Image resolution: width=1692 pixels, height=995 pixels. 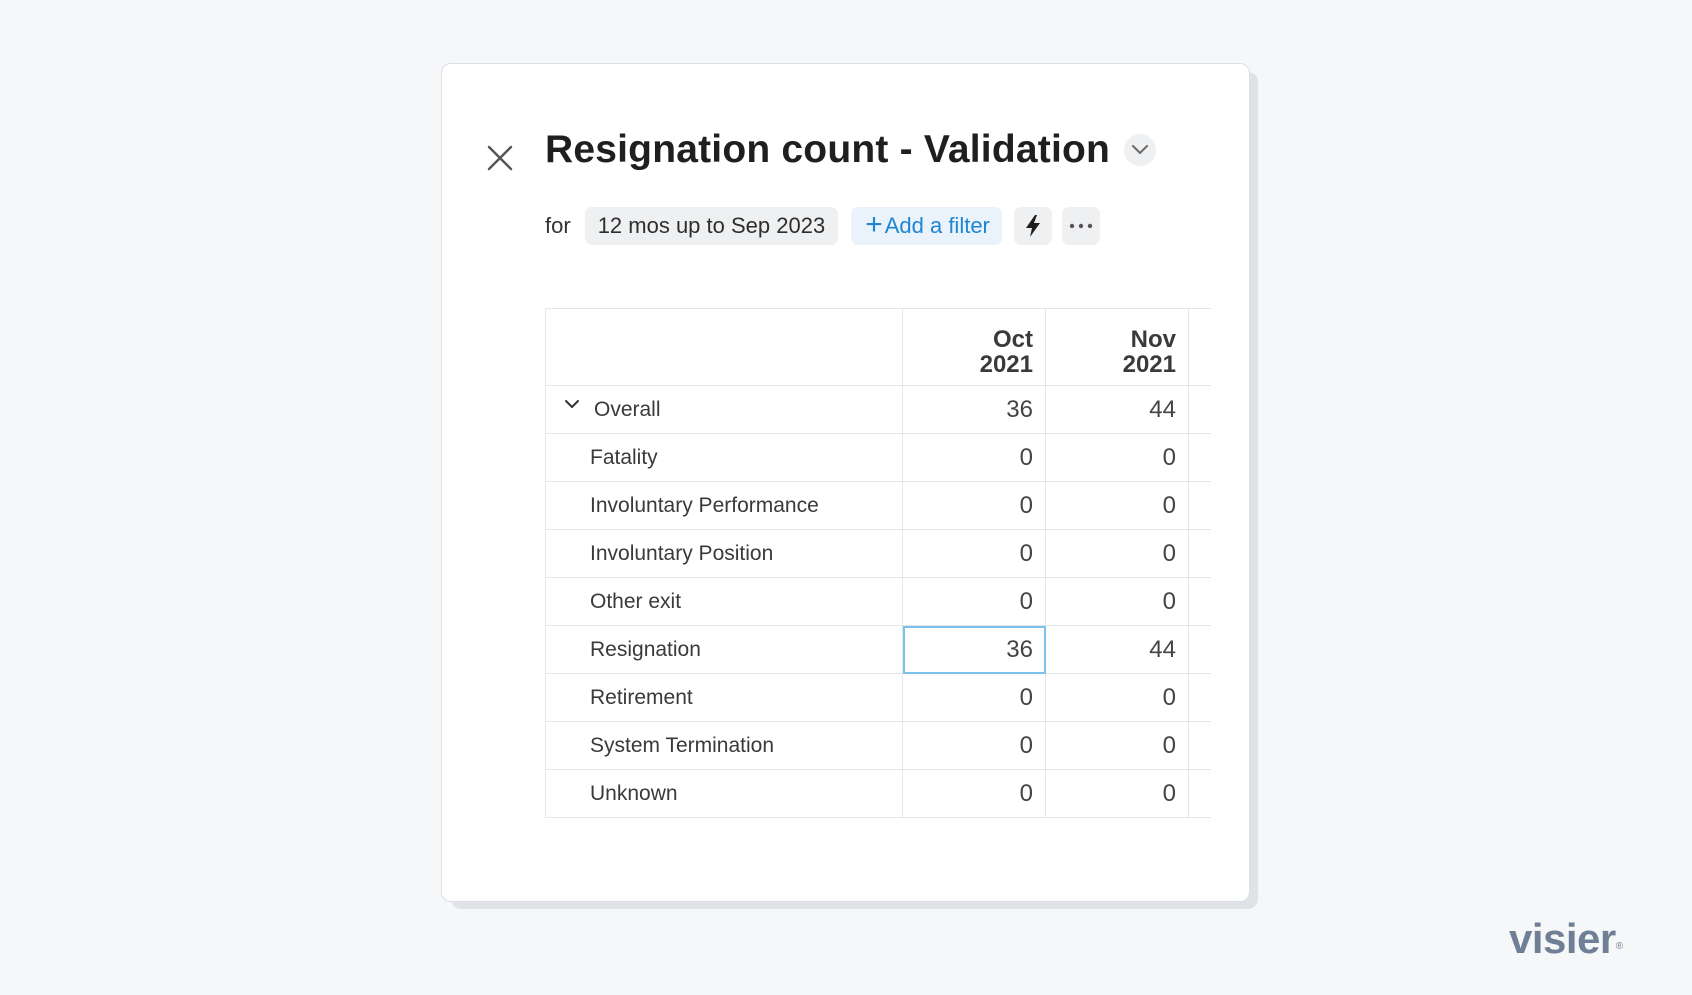 What do you see at coordinates (937, 225) in the screenshot?
I see `add-filter-label: Add a filter` at bounding box center [937, 225].